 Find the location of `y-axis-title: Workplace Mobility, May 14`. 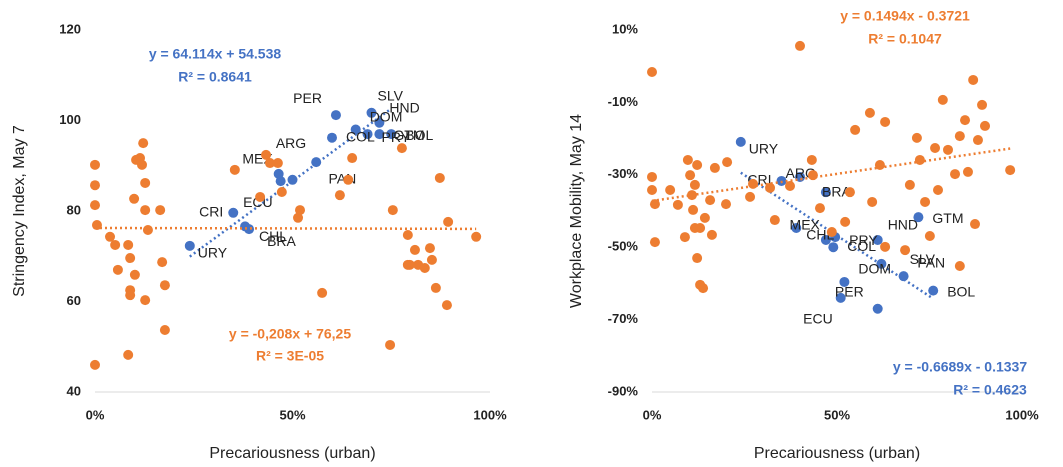

y-axis-title: Workplace Mobility, May 14 is located at coordinates (576, 211).